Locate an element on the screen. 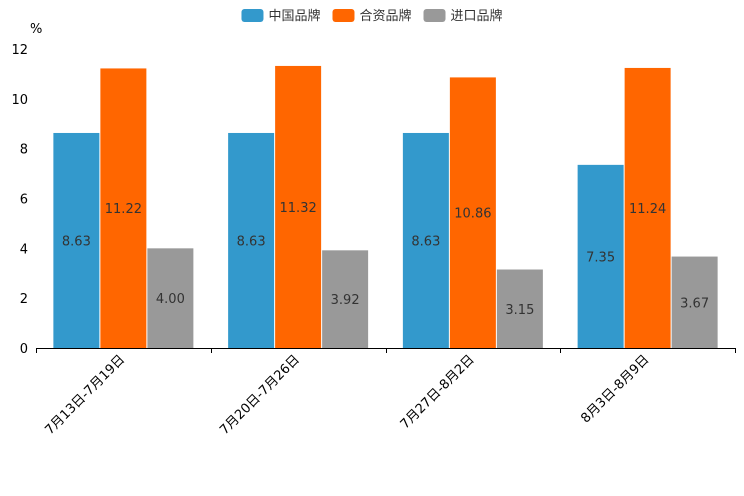 The height and width of the screenshot is (496, 744). bar-value-label: 3.92 is located at coordinates (345, 300).